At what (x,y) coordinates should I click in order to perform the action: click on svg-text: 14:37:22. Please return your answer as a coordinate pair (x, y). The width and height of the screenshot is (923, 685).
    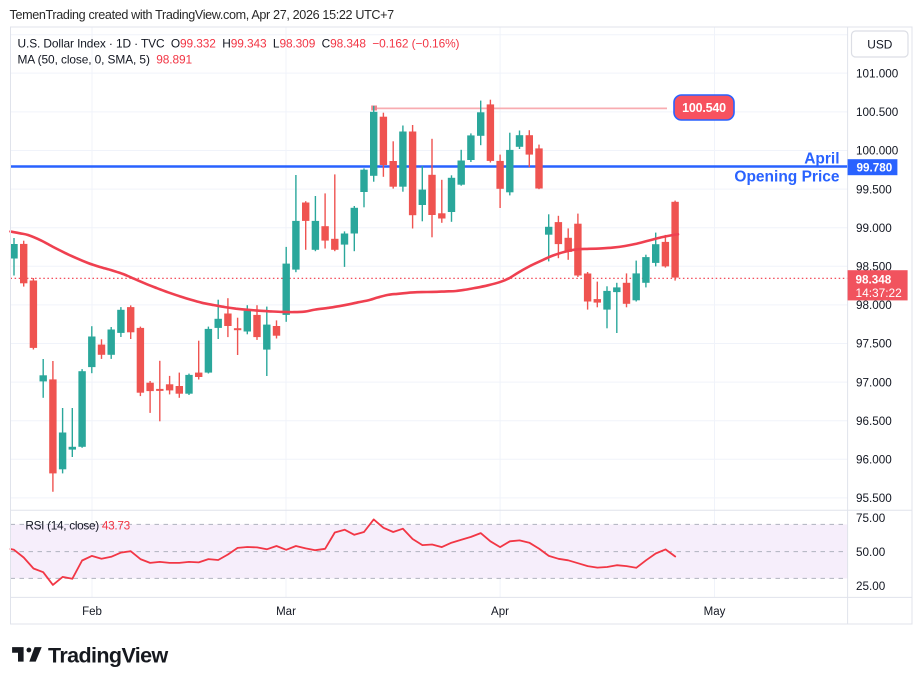
    Looking at the image, I should click on (879, 293).